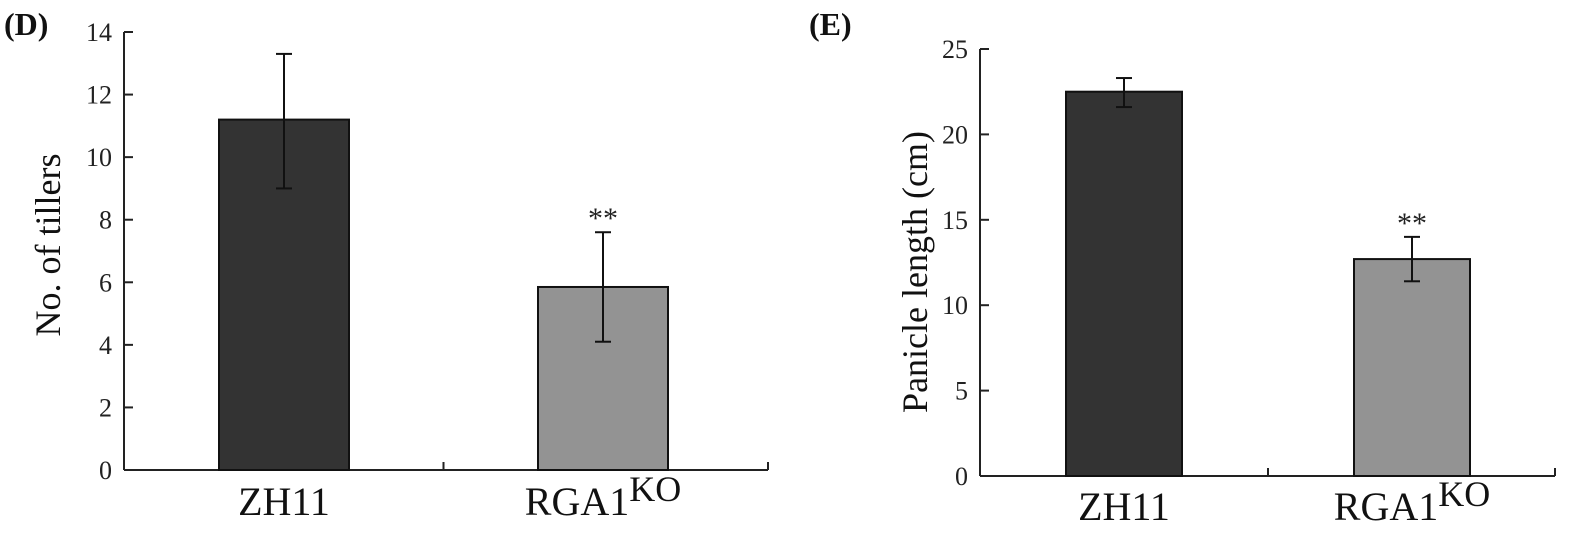 The width and height of the screenshot is (1582, 541). Describe the element at coordinates (603, 496) in the screenshot. I see `d-category-label: RGA1KO` at that location.